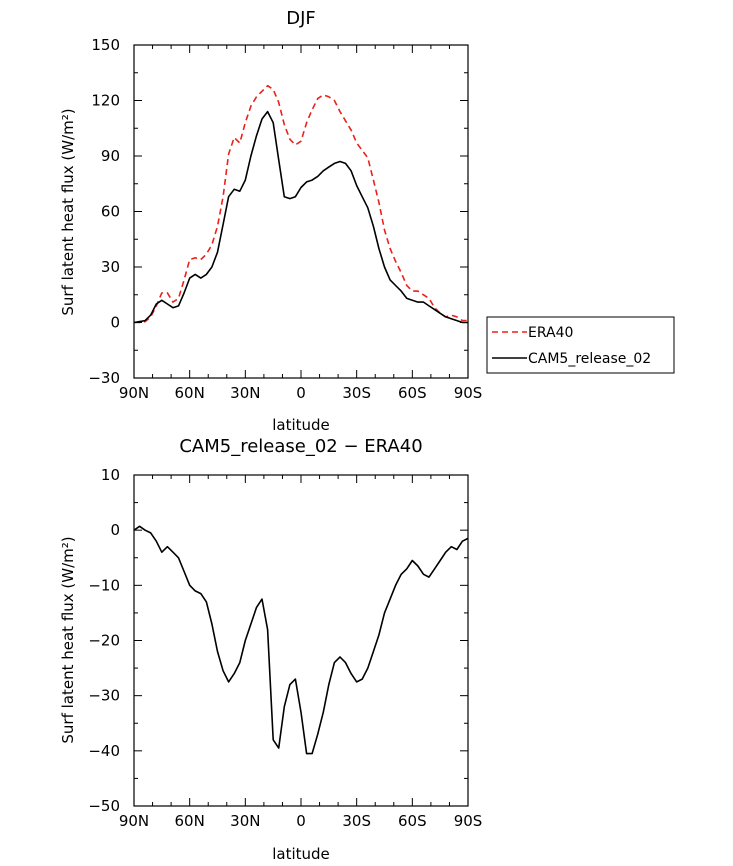 The image size is (733, 866). Describe the element at coordinates (245, 821) in the screenshot. I see `bottom-panel-x-tick-label: 30N` at that location.